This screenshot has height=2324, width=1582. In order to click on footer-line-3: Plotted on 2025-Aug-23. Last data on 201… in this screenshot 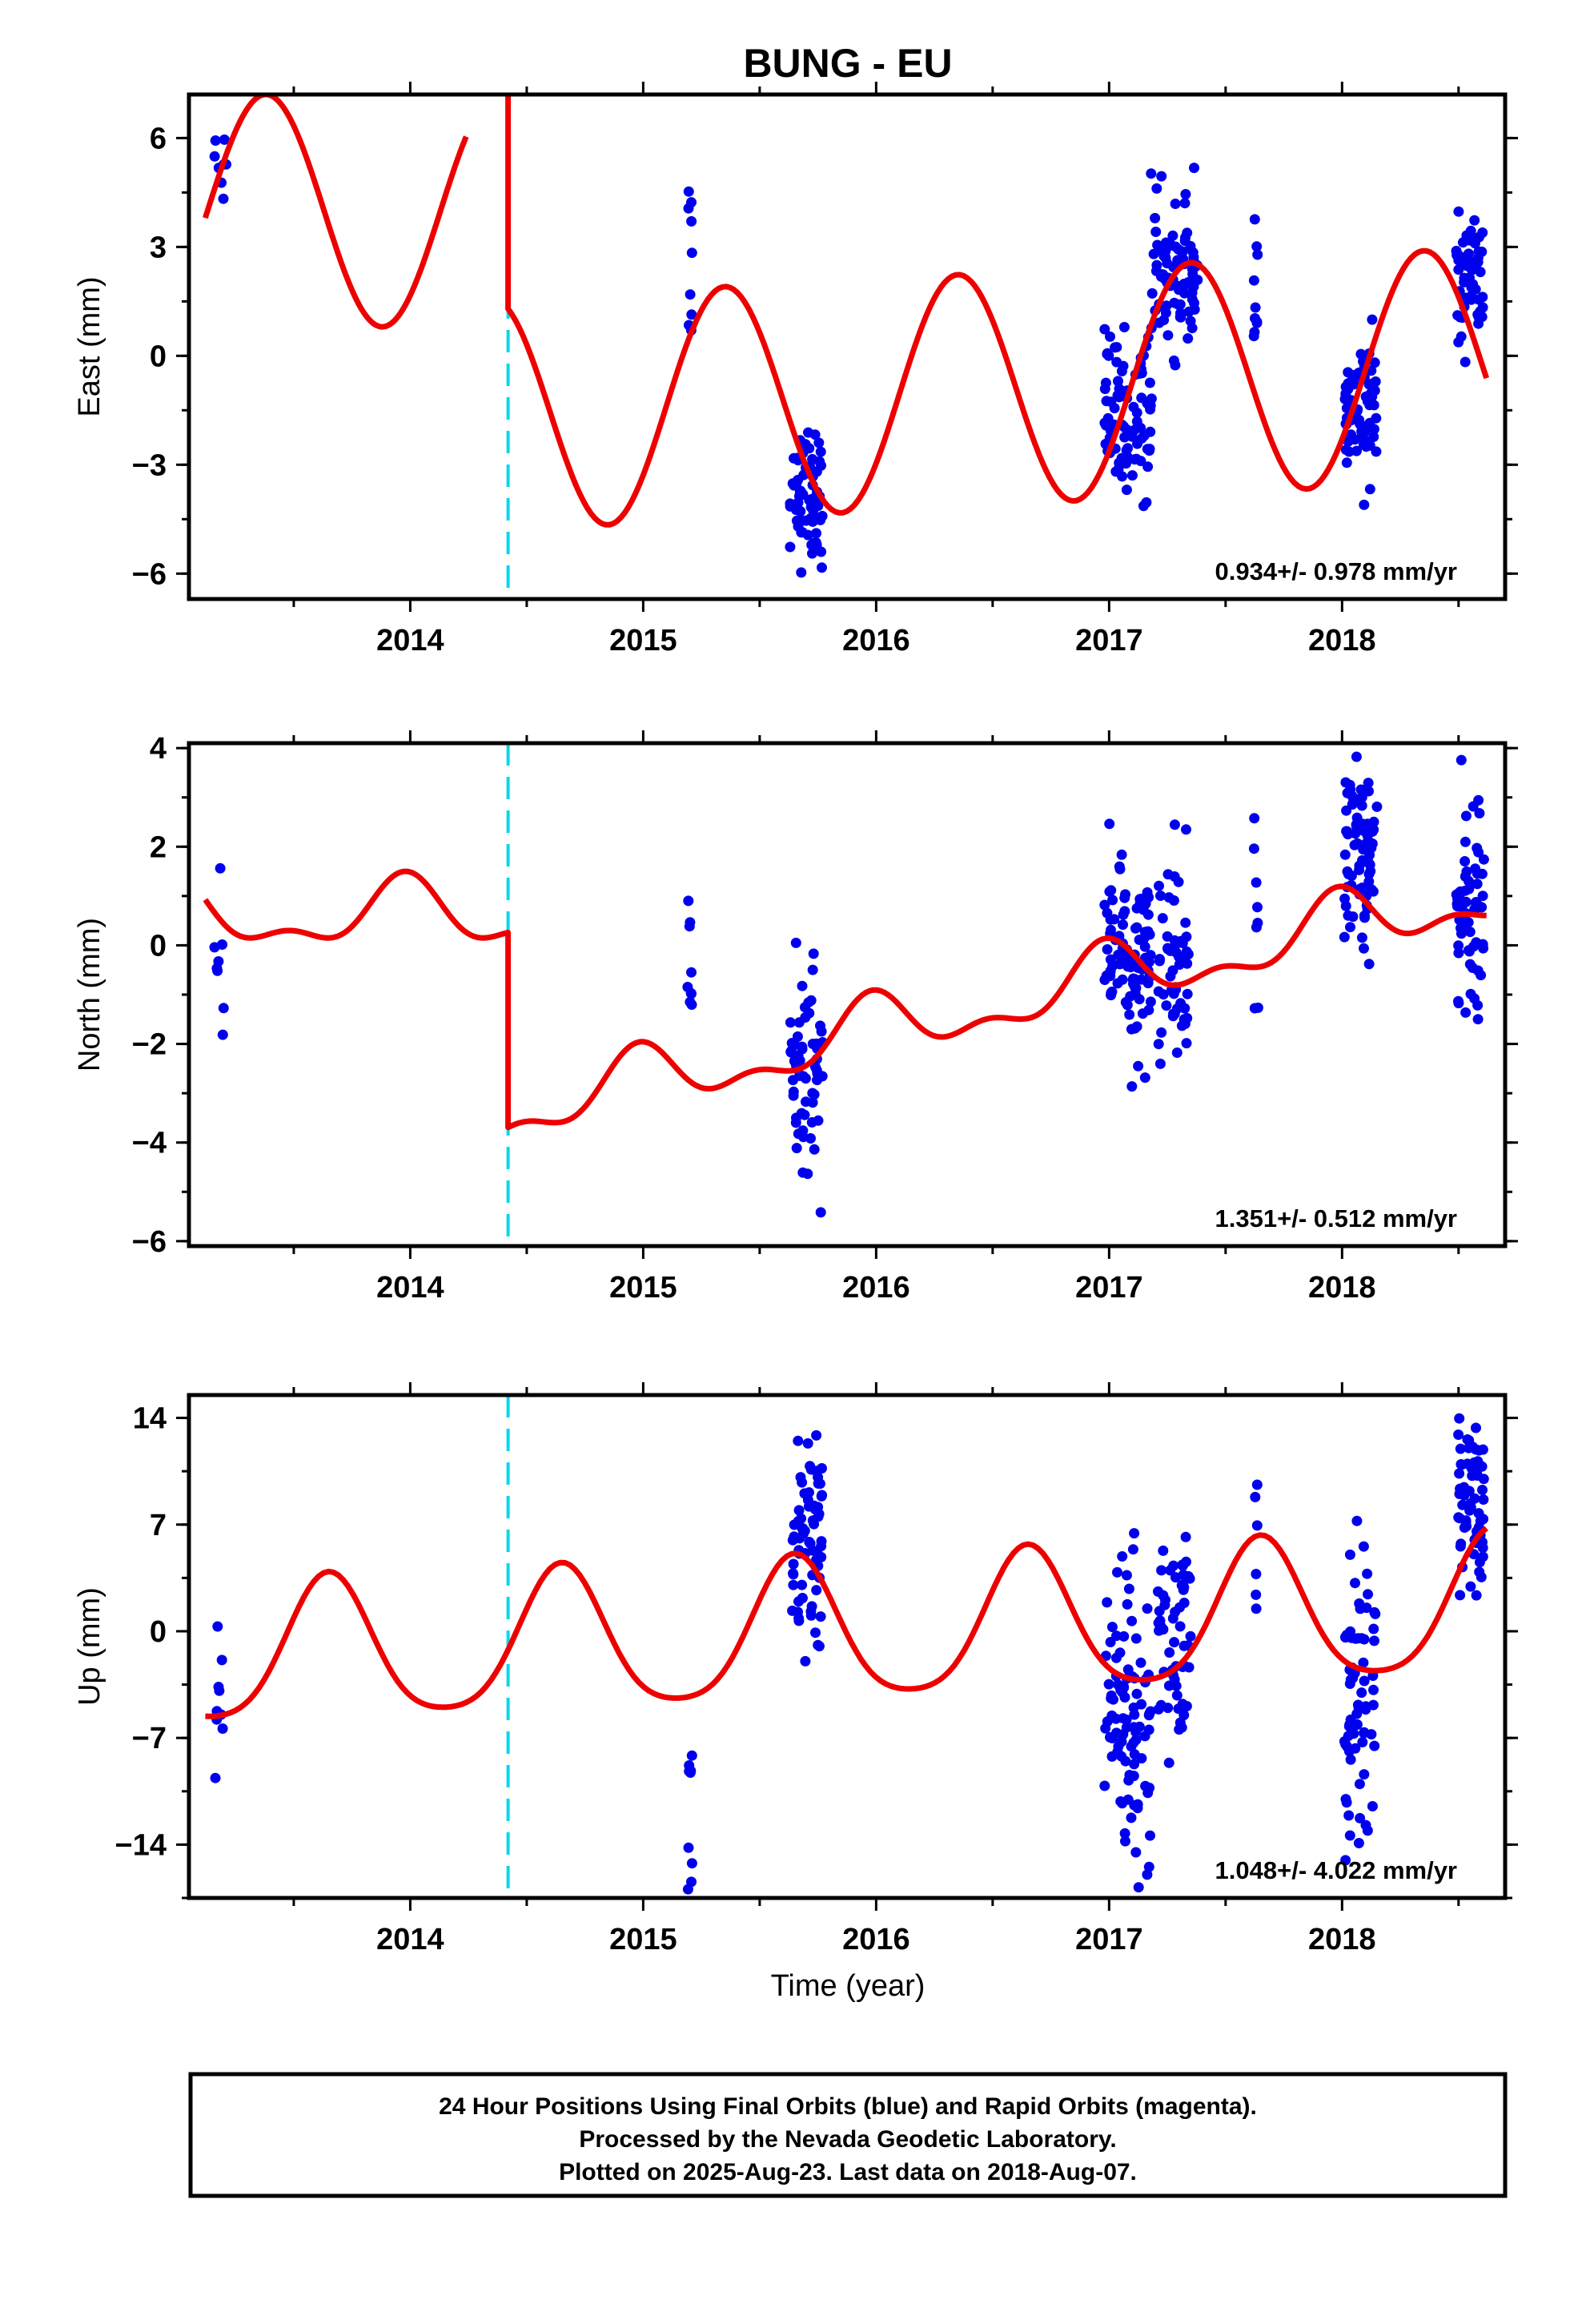, I will do `click(848, 2172)`.